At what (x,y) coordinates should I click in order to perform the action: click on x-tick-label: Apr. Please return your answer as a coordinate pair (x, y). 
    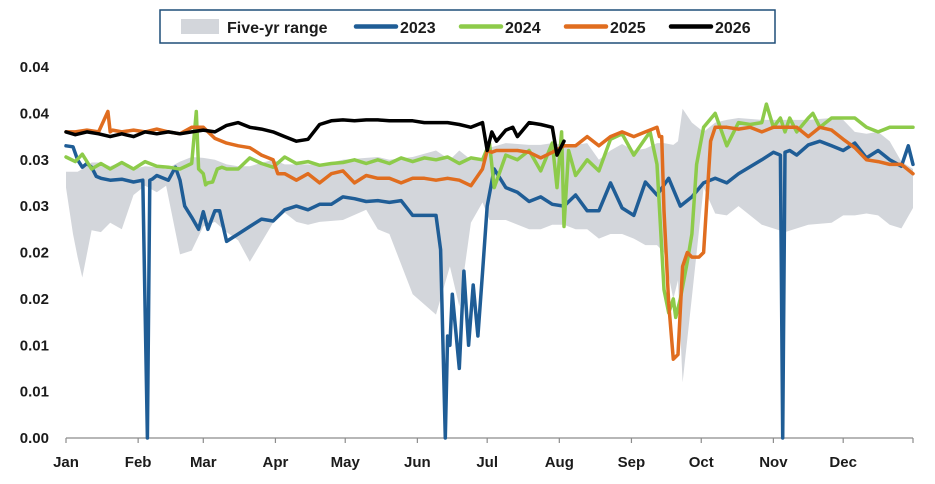
    Looking at the image, I should click on (276, 462).